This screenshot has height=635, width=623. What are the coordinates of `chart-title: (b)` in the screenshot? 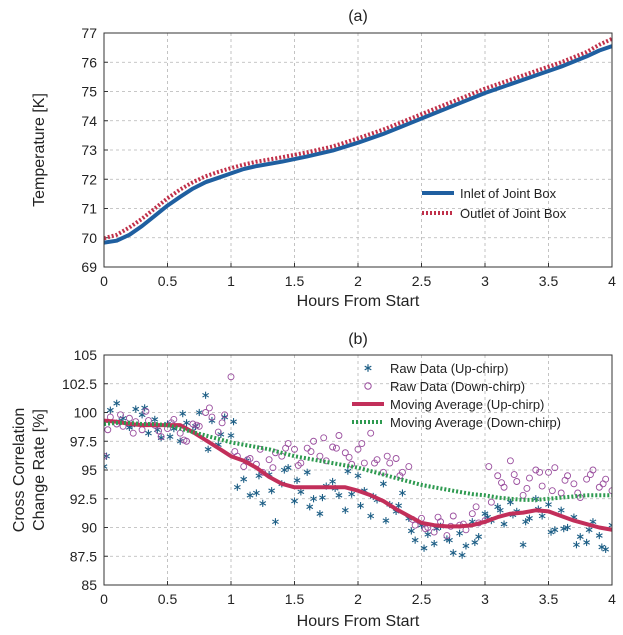 It's located at (358, 339).